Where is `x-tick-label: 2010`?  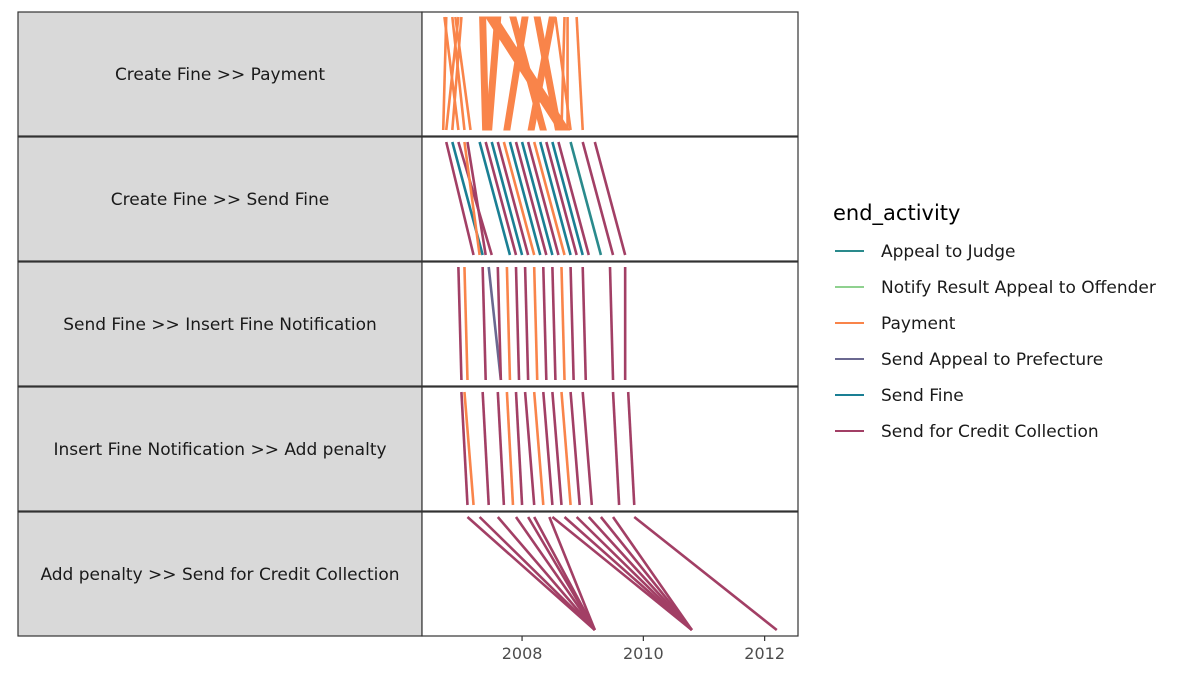 x-tick-label: 2010 is located at coordinates (643, 653).